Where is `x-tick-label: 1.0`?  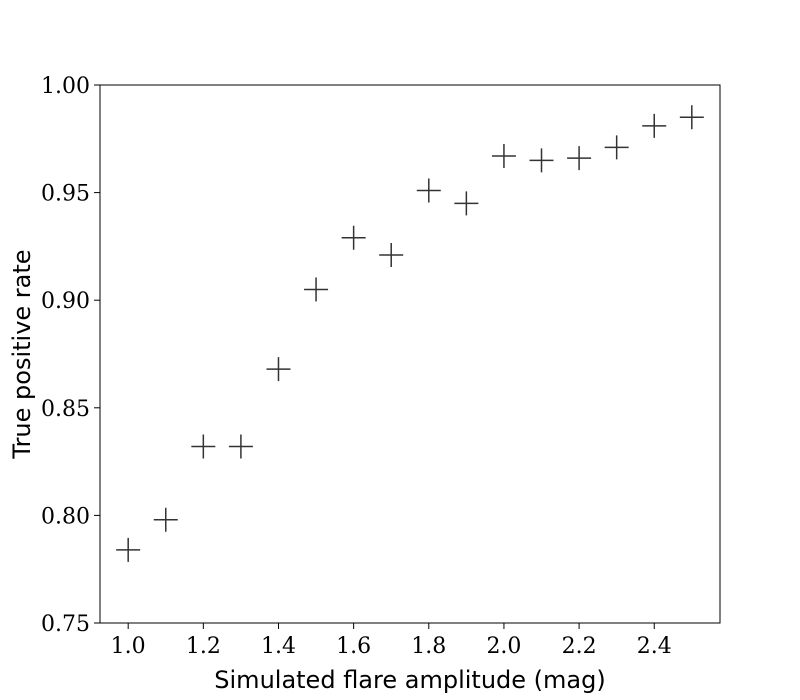
x-tick-label: 1.0 is located at coordinates (128, 646).